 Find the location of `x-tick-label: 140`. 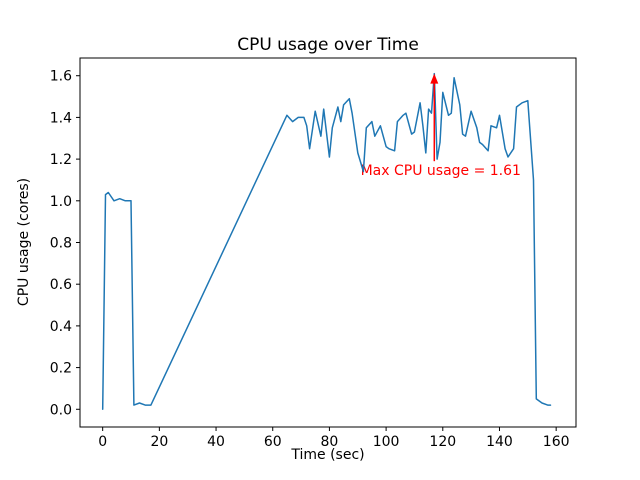

x-tick-label: 140 is located at coordinates (499, 442).